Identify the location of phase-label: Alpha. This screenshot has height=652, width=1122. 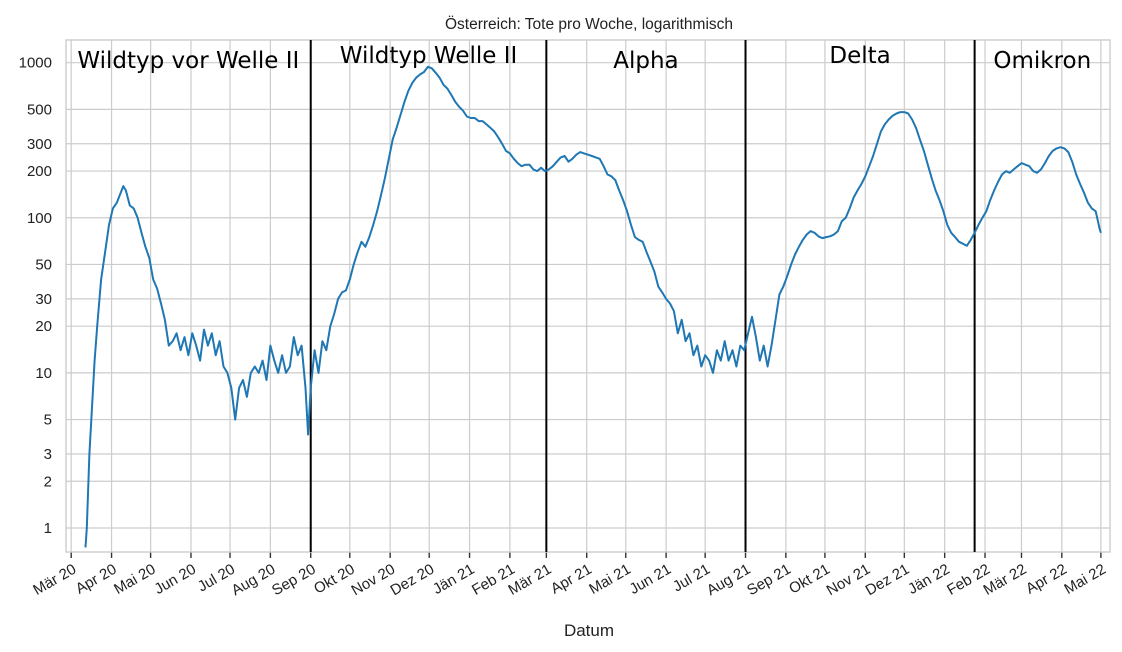
(645, 61).